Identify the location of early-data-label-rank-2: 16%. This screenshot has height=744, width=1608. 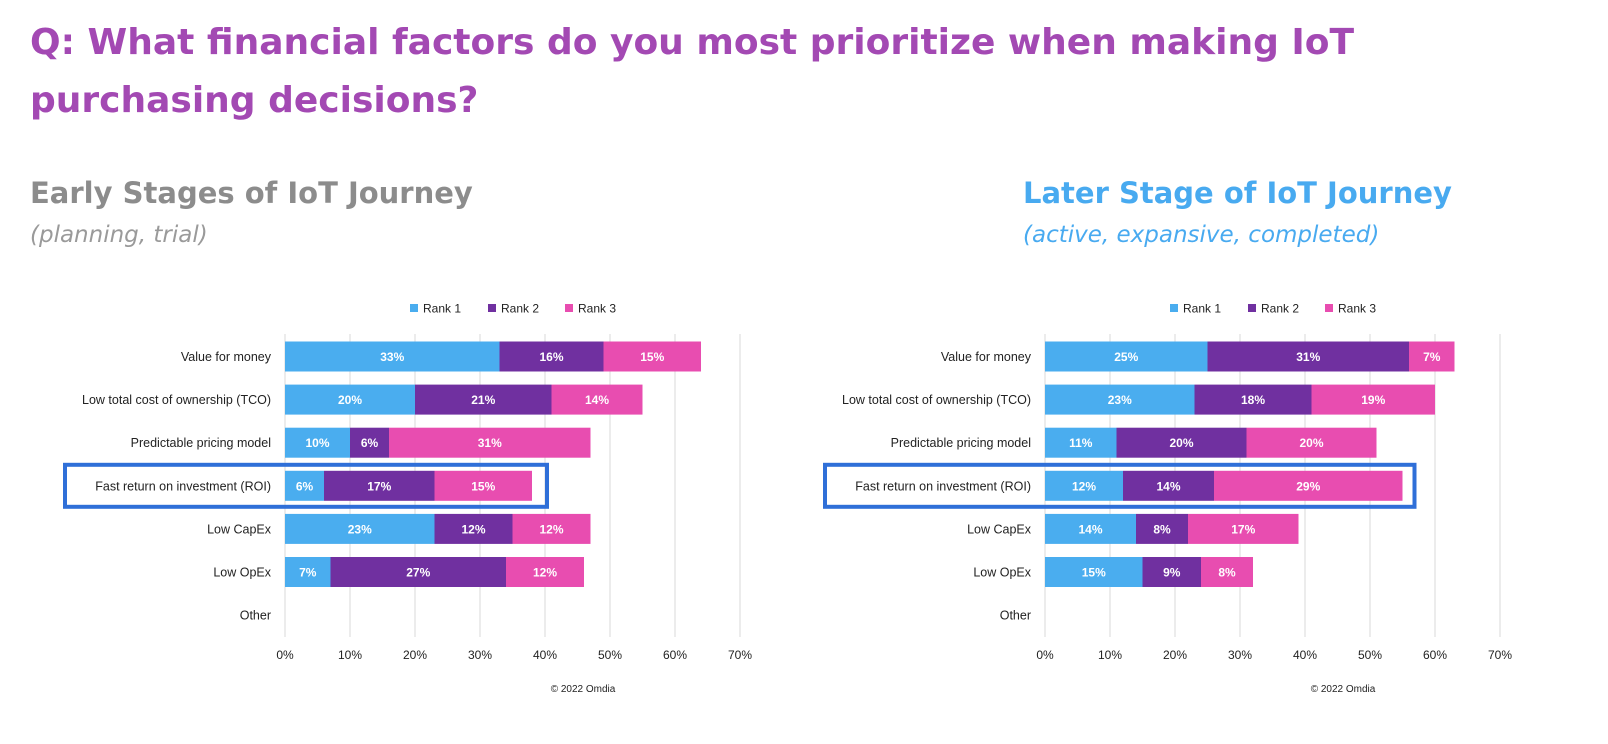
(551, 357).